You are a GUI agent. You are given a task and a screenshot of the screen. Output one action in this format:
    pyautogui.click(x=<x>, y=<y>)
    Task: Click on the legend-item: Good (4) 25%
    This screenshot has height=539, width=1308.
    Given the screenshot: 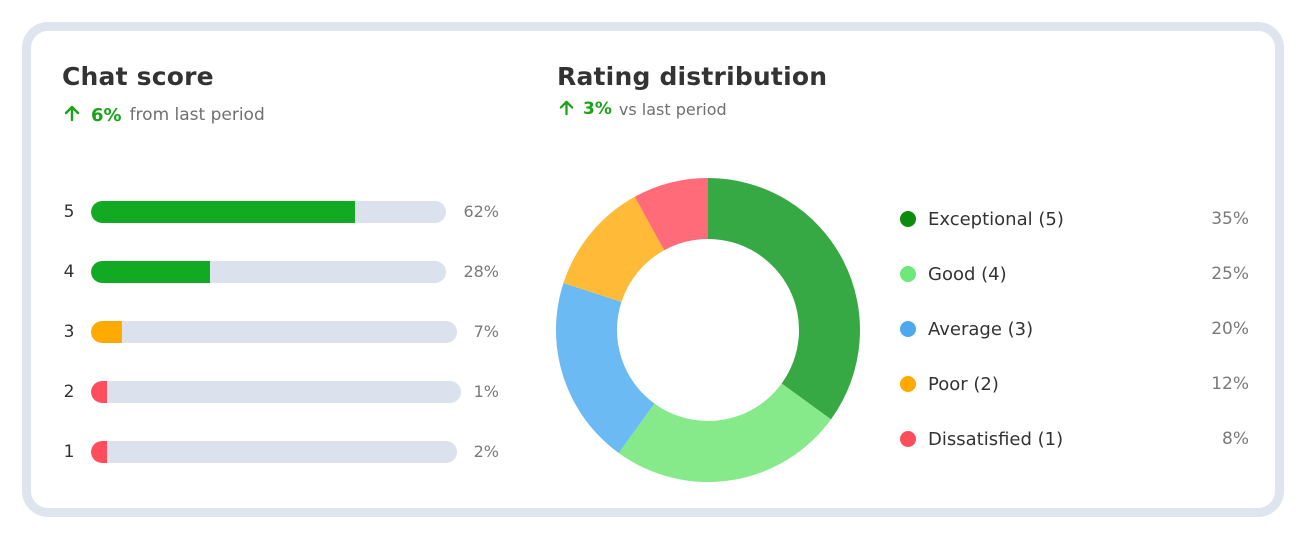 What is the action you would take?
    pyautogui.click(x=1075, y=274)
    